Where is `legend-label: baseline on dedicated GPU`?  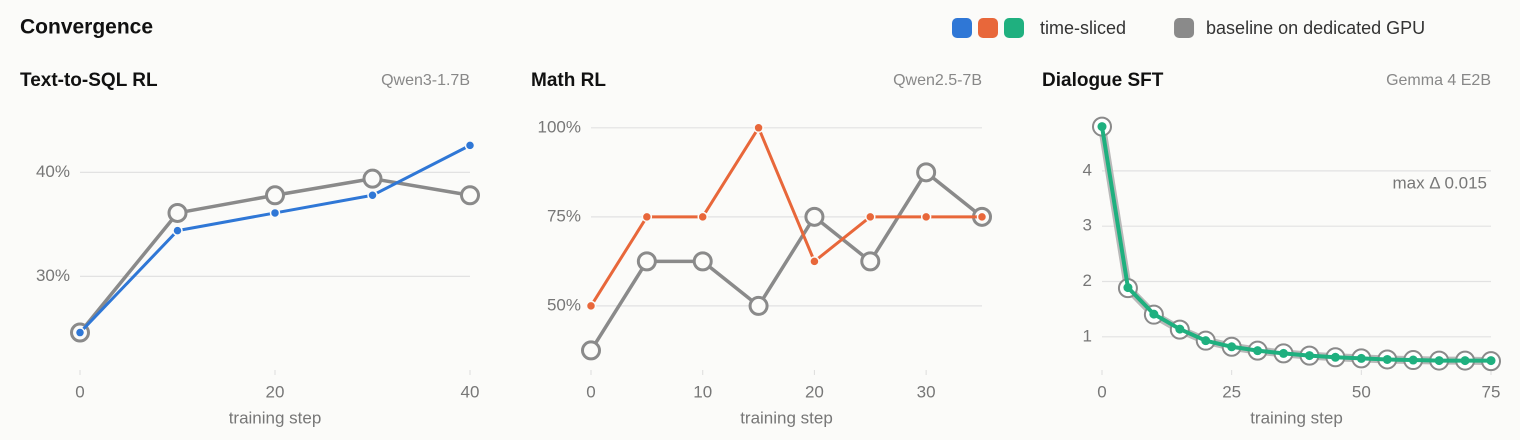
legend-label: baseline on dedicated GPU is located at coordinates (1315, 28).